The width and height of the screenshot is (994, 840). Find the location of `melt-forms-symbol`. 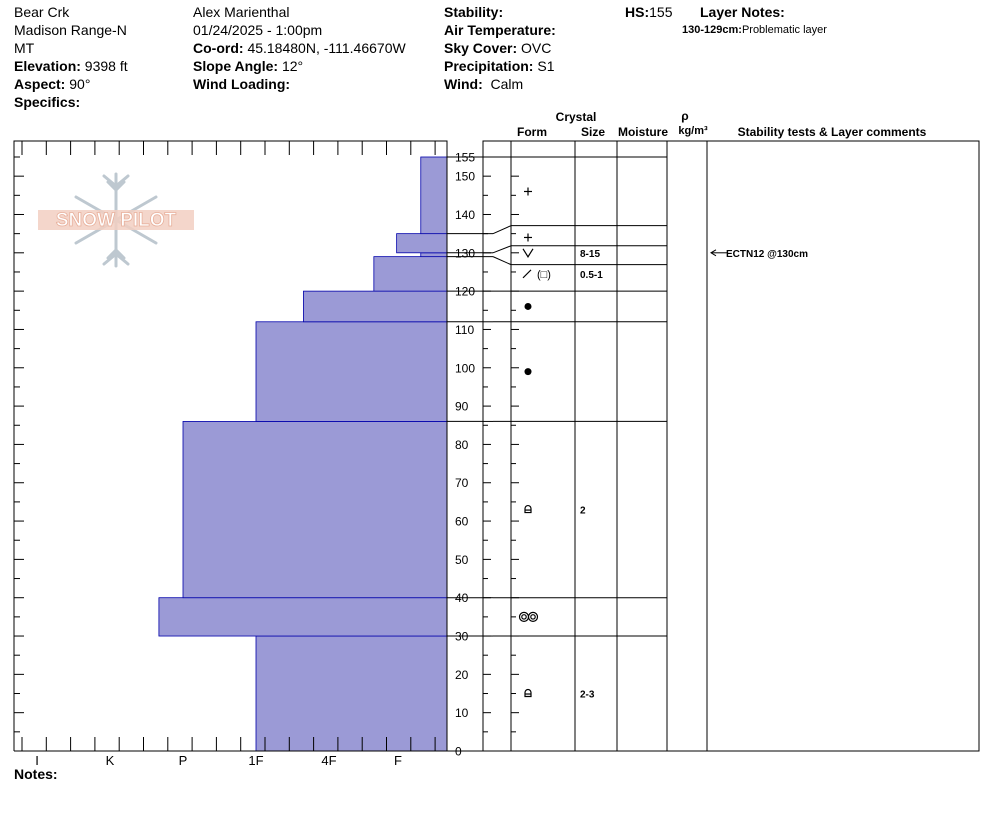

melt-forms-symbol is located at coordinates (528, 616).